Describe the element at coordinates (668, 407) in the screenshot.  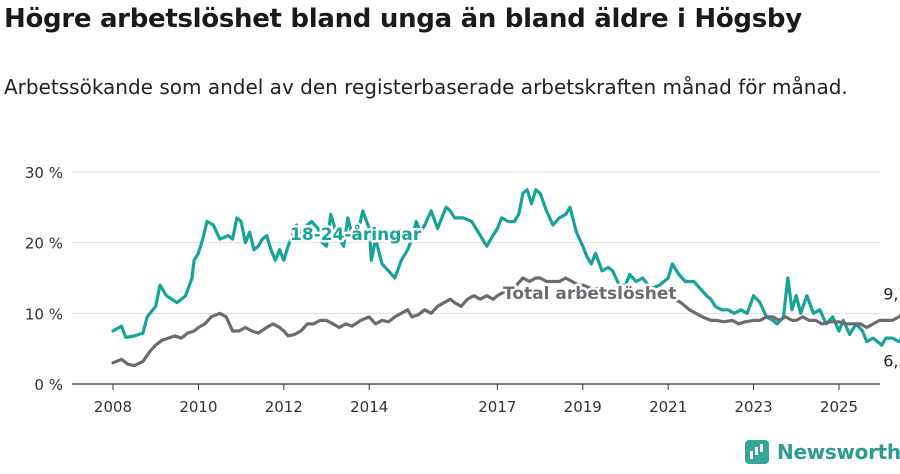
I see `x-tick-label: 2021` at that location.